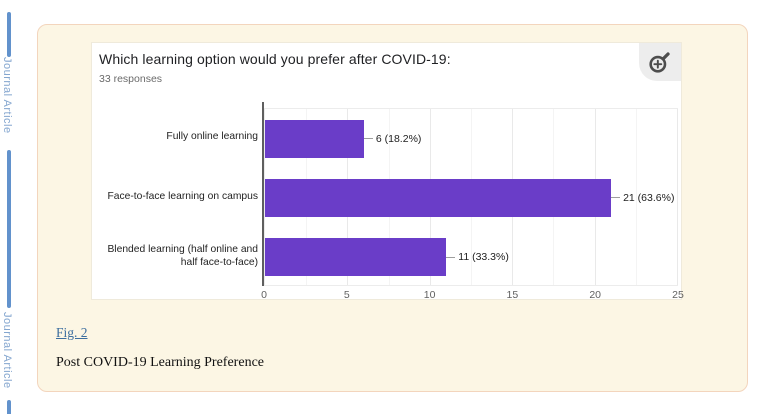 This screenshot has width=768, height=414. I want to click on magnifier-plus-icon, so click(660, 62).